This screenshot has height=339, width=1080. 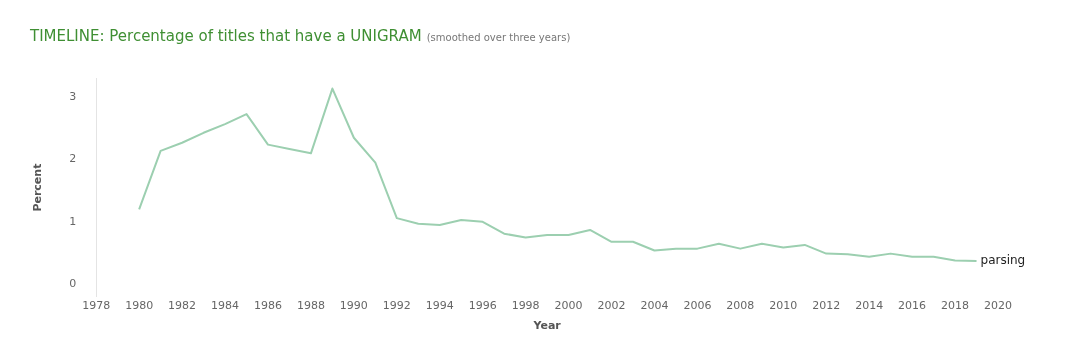 What do you see at coordinates (73, 283) in the screenshot?
I see `y-tick-label: 0` at bounding box center [73, 283].